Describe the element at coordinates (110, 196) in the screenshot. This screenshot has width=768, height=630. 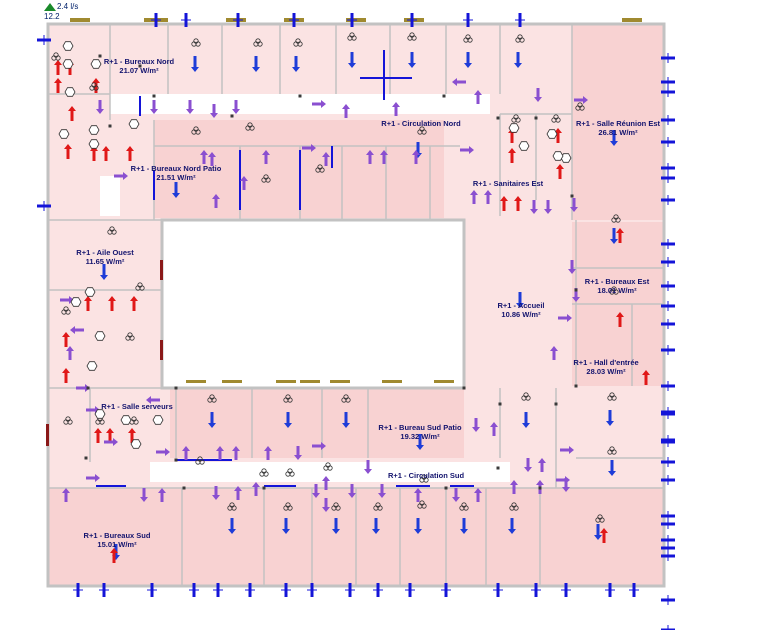
I see `corridor-zone` at that location.